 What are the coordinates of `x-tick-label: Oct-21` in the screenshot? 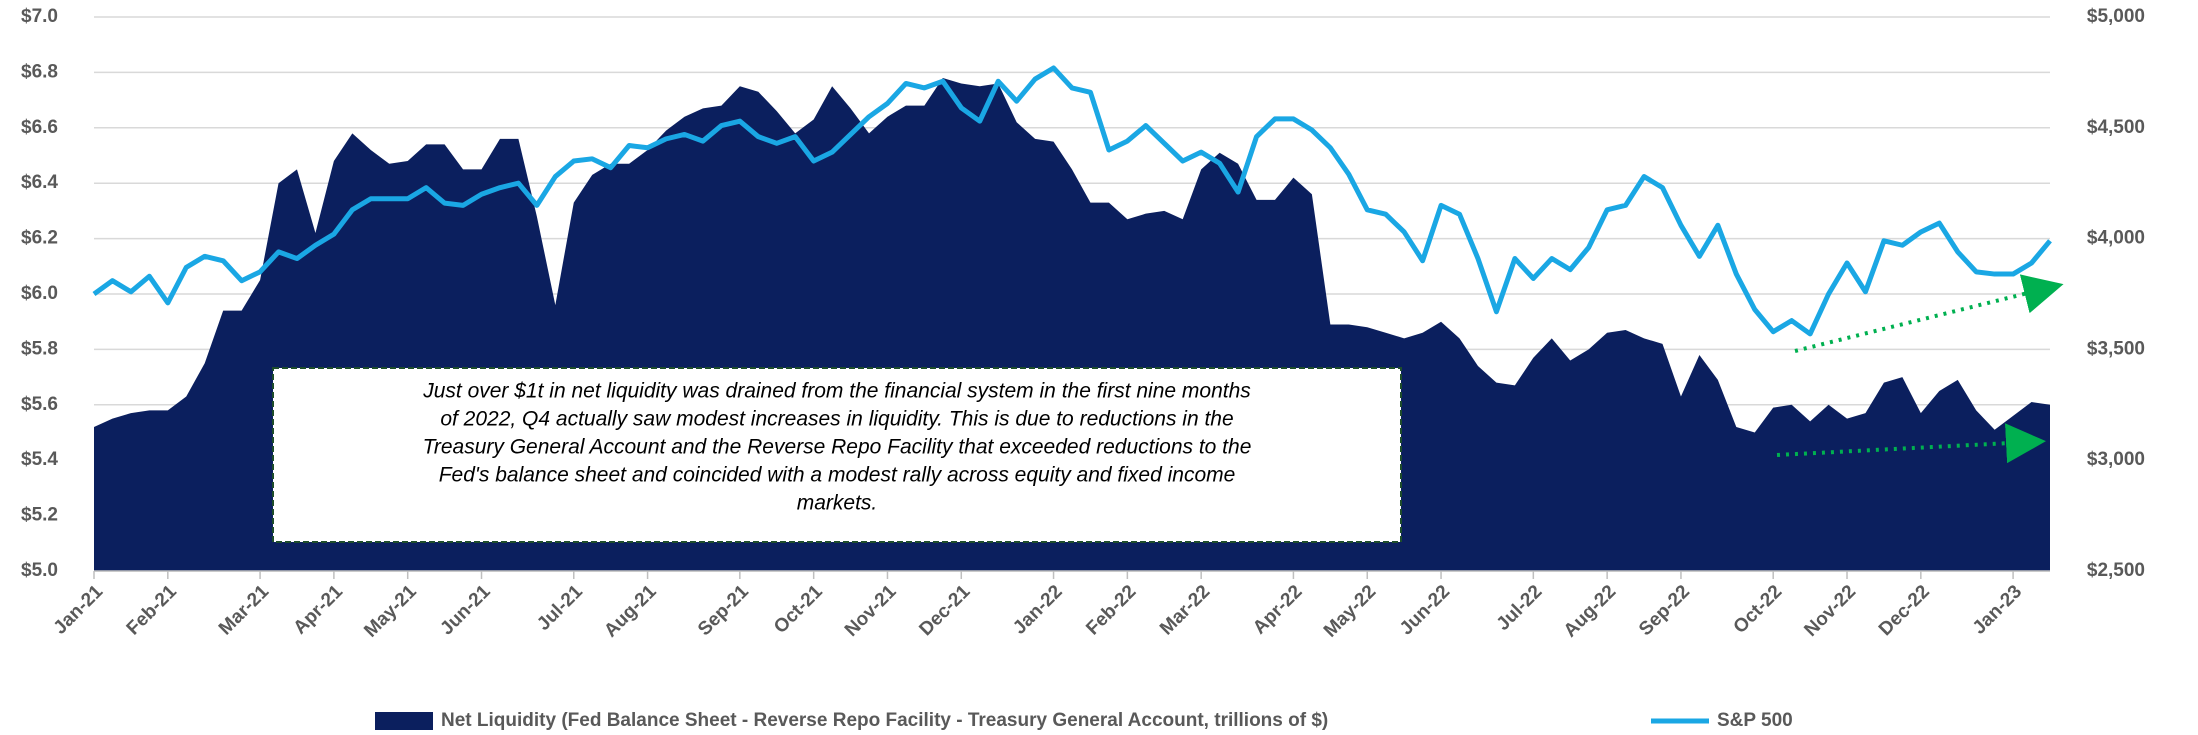 It's located at (798, 609).